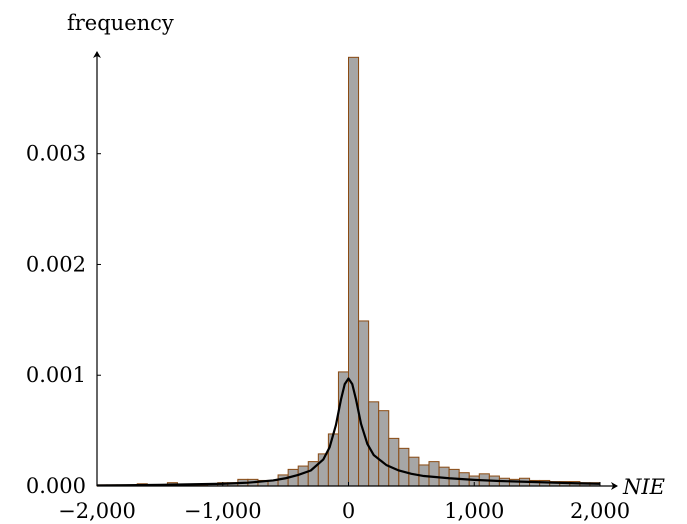 The height and width of the screenshot is (524, 687). I want to click on y-tick-label: 0.003, so click(56, 154).